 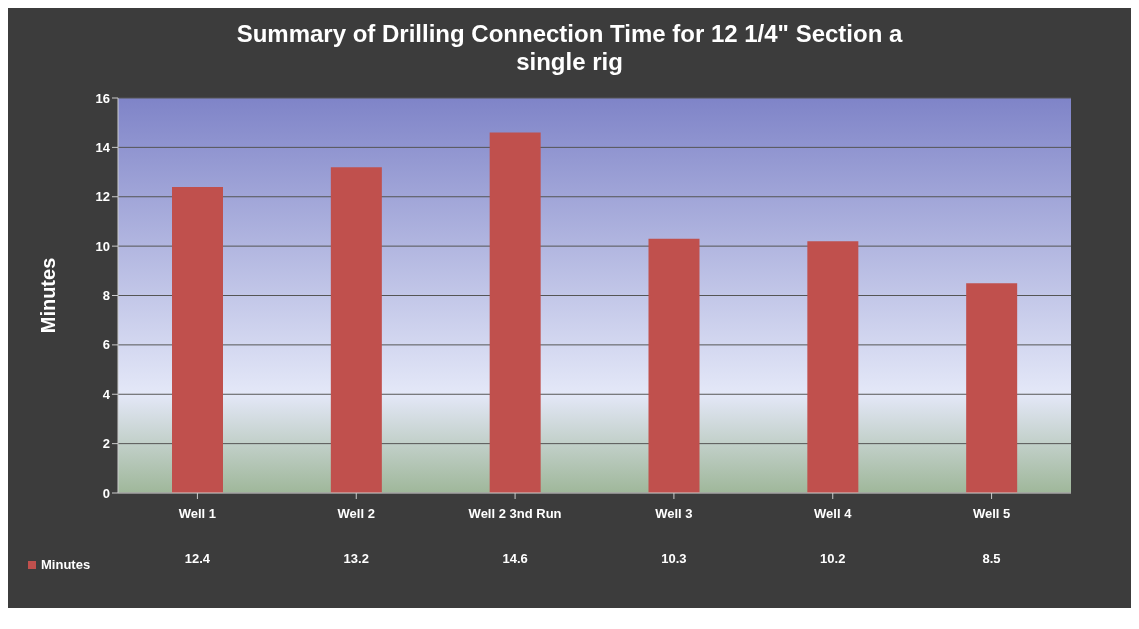 I want to click on data-label: 14.6, so click(x=515, y=558).